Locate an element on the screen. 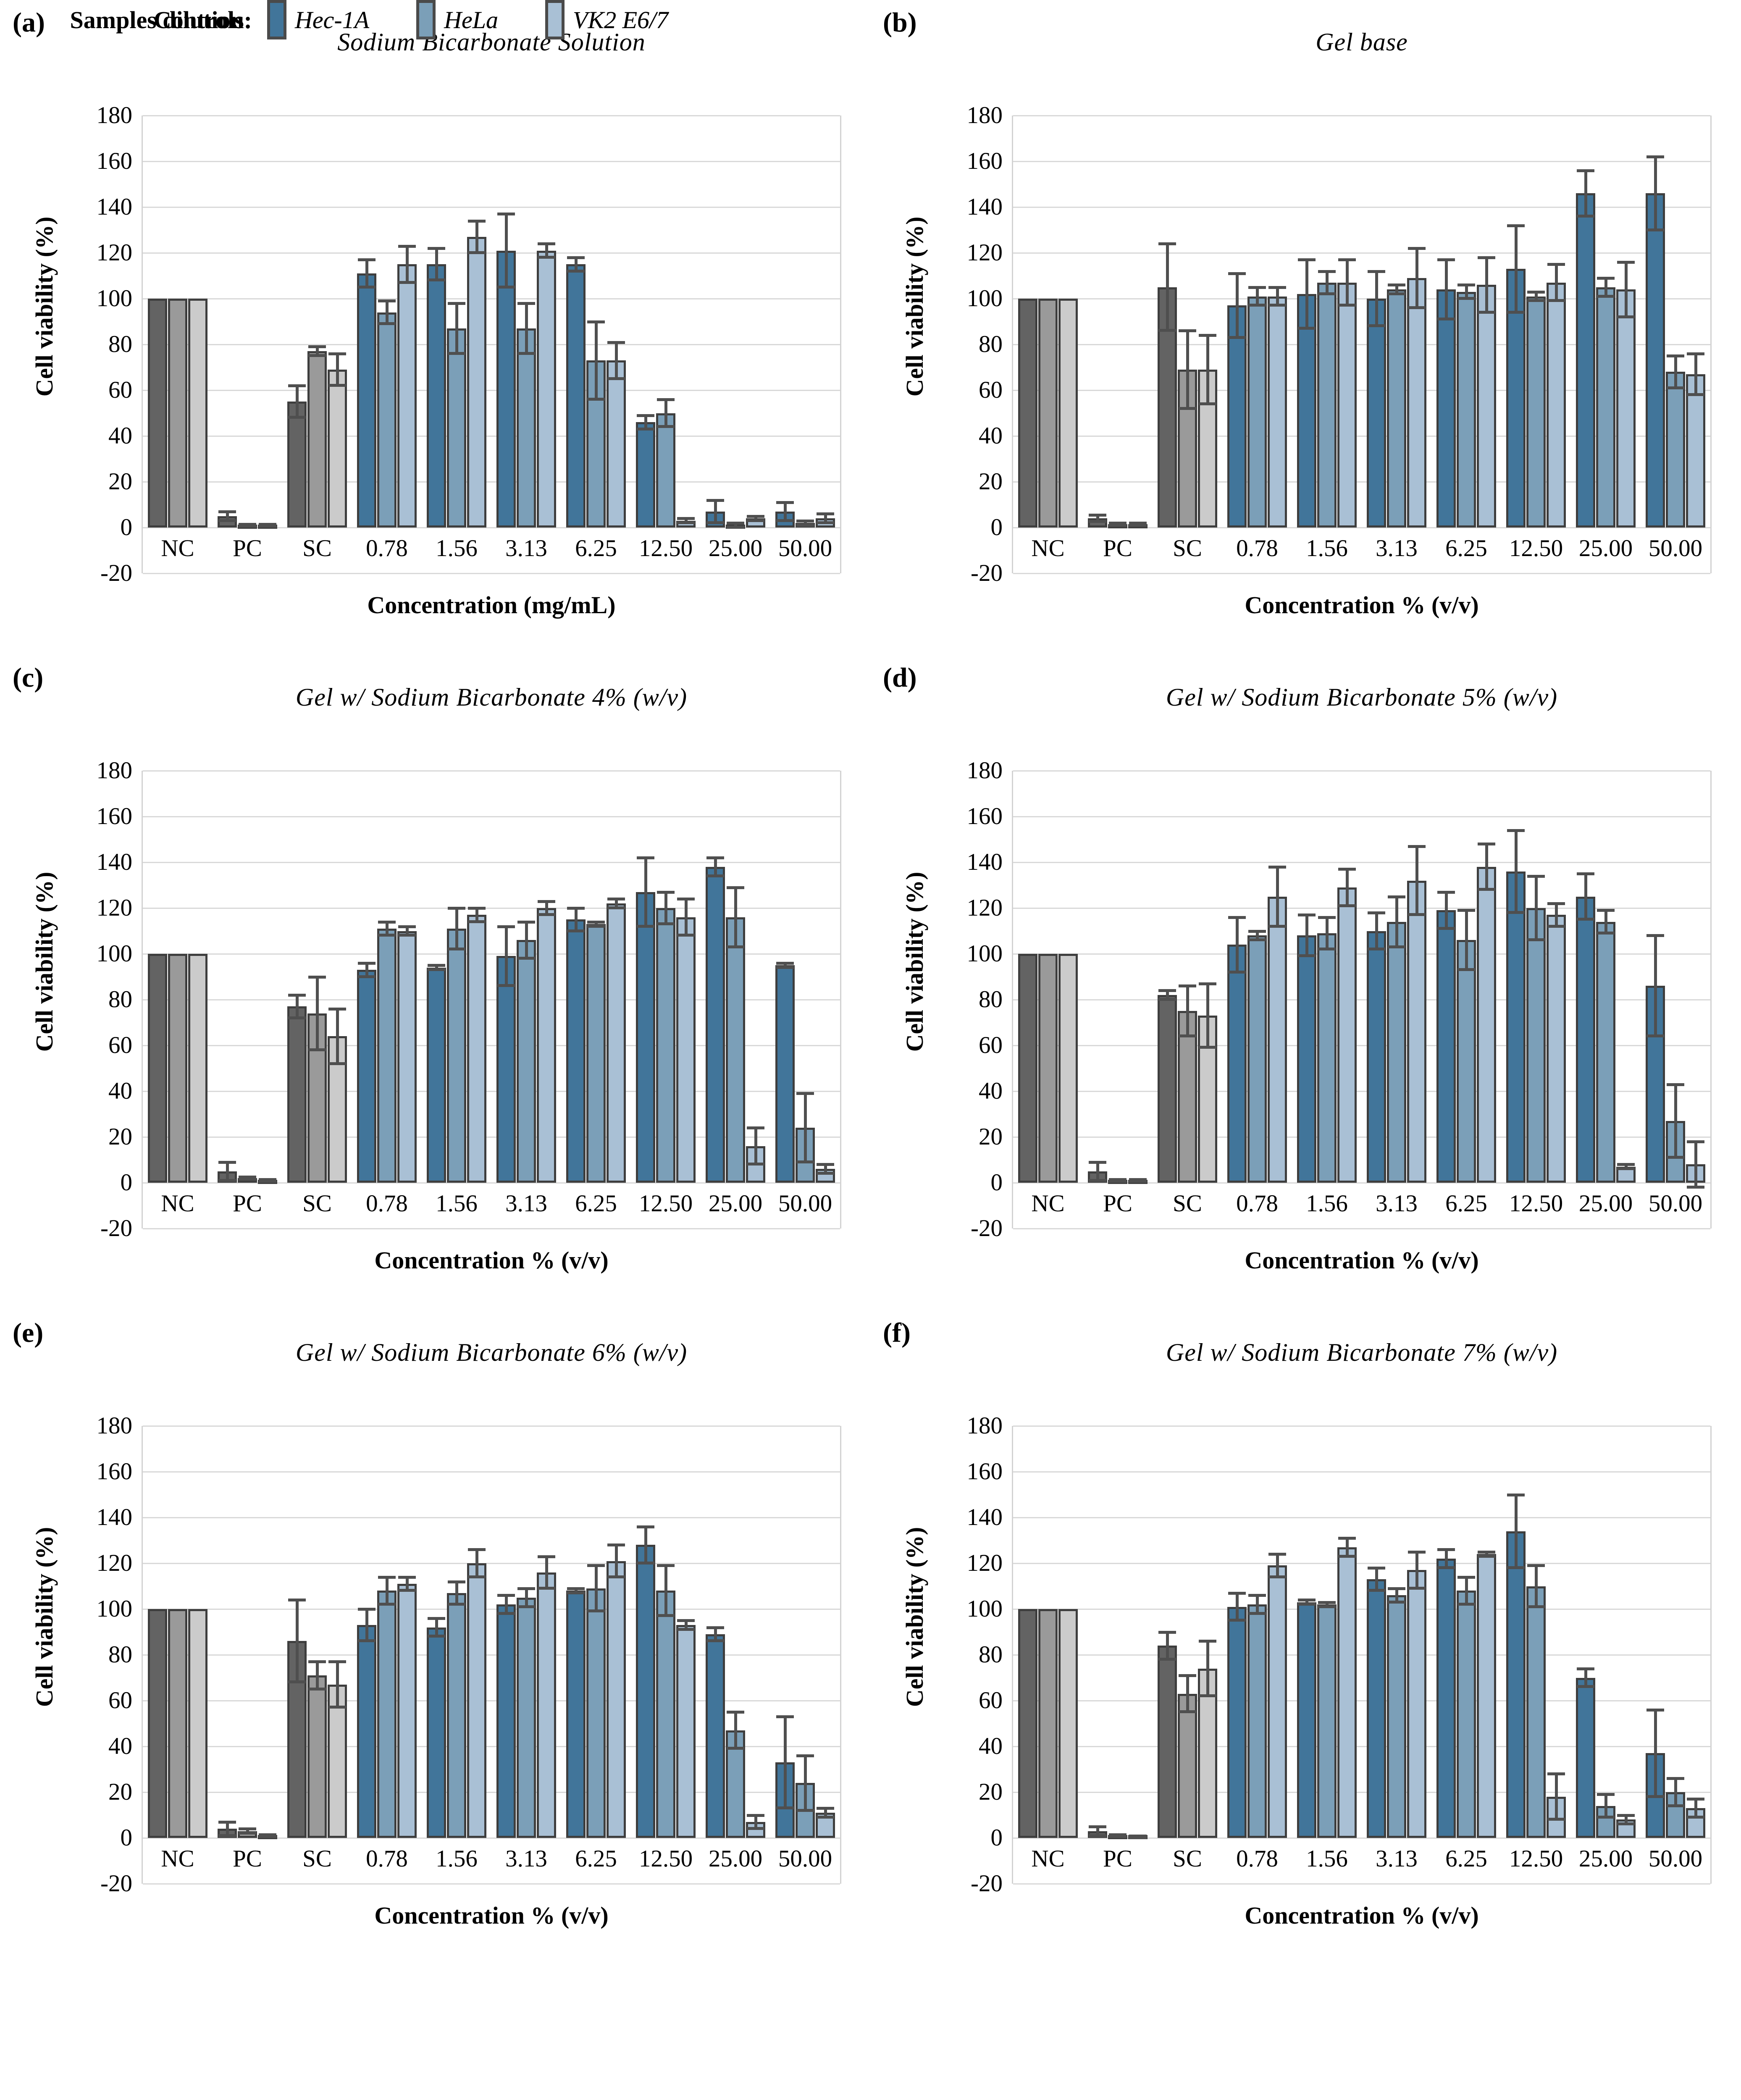 The width and height of the screenshot is (1741, 2100). error-bar-cap-bottom-HeLa-25.00 is located at coordinates (735, 527).